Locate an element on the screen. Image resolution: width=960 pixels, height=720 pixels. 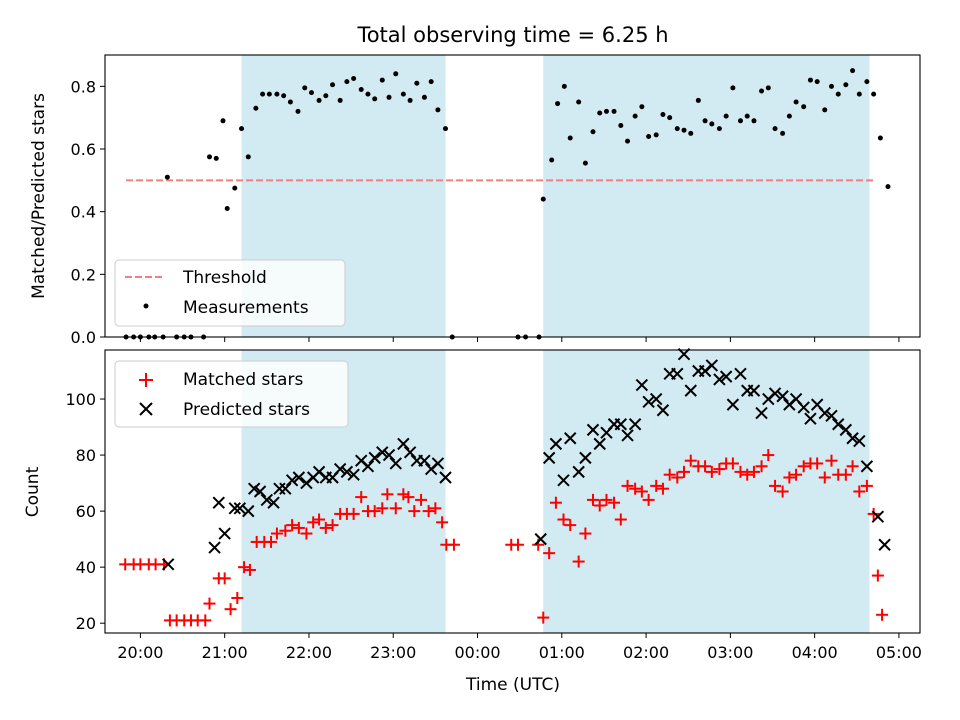
y-tick-label: 0.8 is located at coordinates (83, 86).